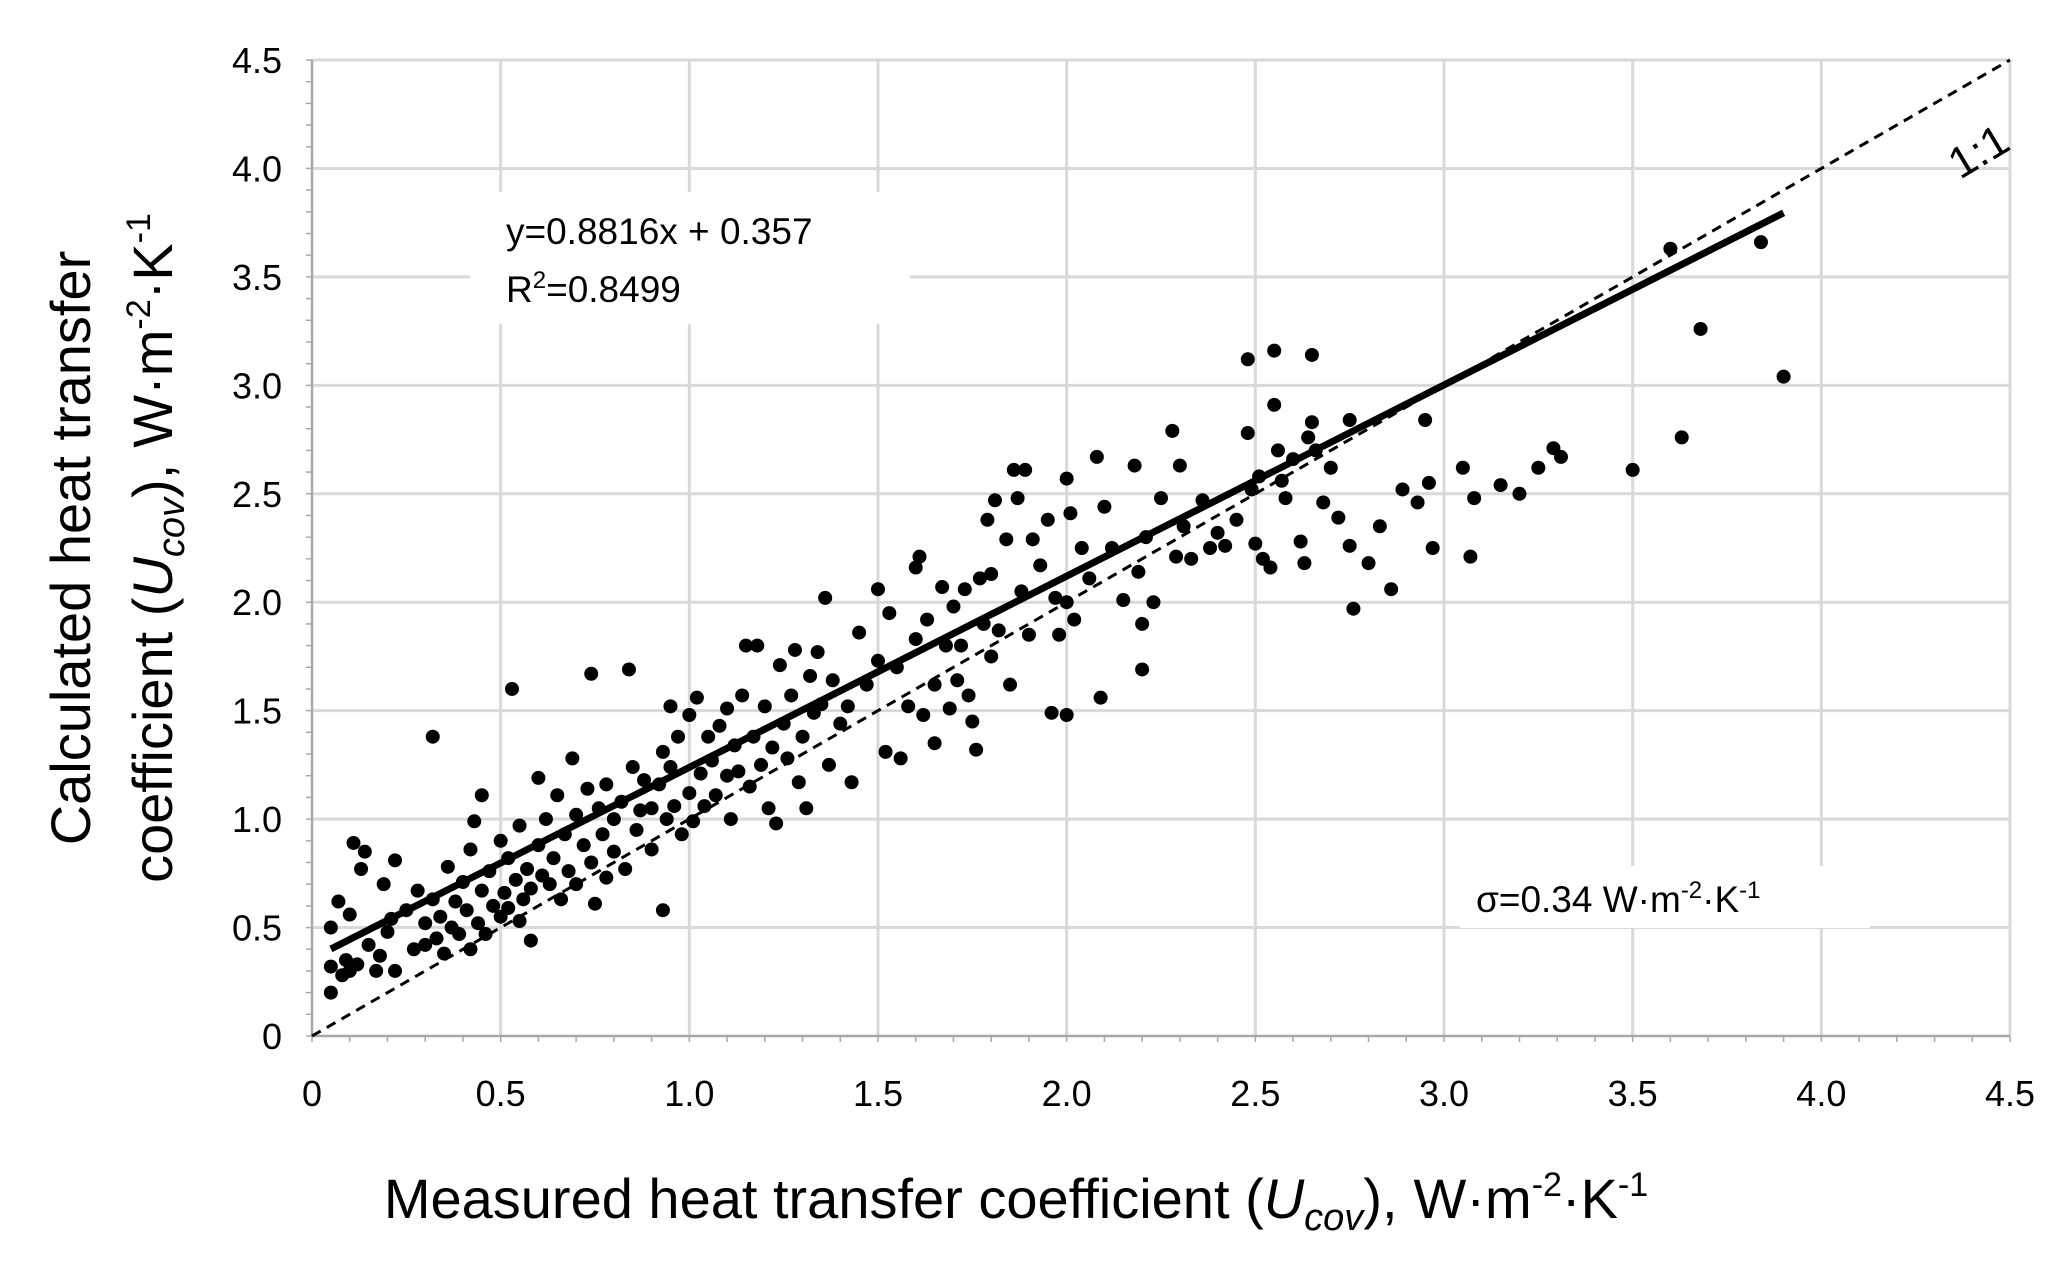 This screenshot has width=2054, height=1263. What do you see at coordinates (878, 1093) in the screenshot?
I see `x-tick-label: 1.5` at bounding box center [878, 1093].